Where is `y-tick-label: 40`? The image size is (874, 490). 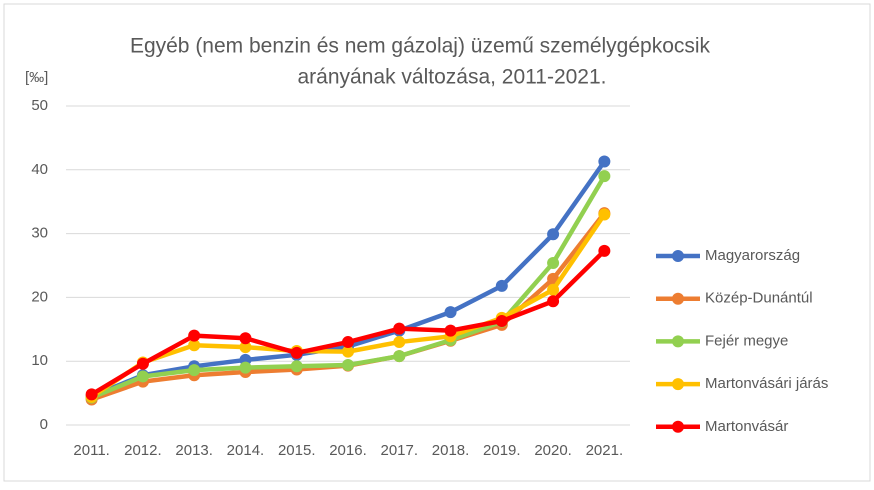 y-tick-label: 40 is located at coordinates (39, 169).